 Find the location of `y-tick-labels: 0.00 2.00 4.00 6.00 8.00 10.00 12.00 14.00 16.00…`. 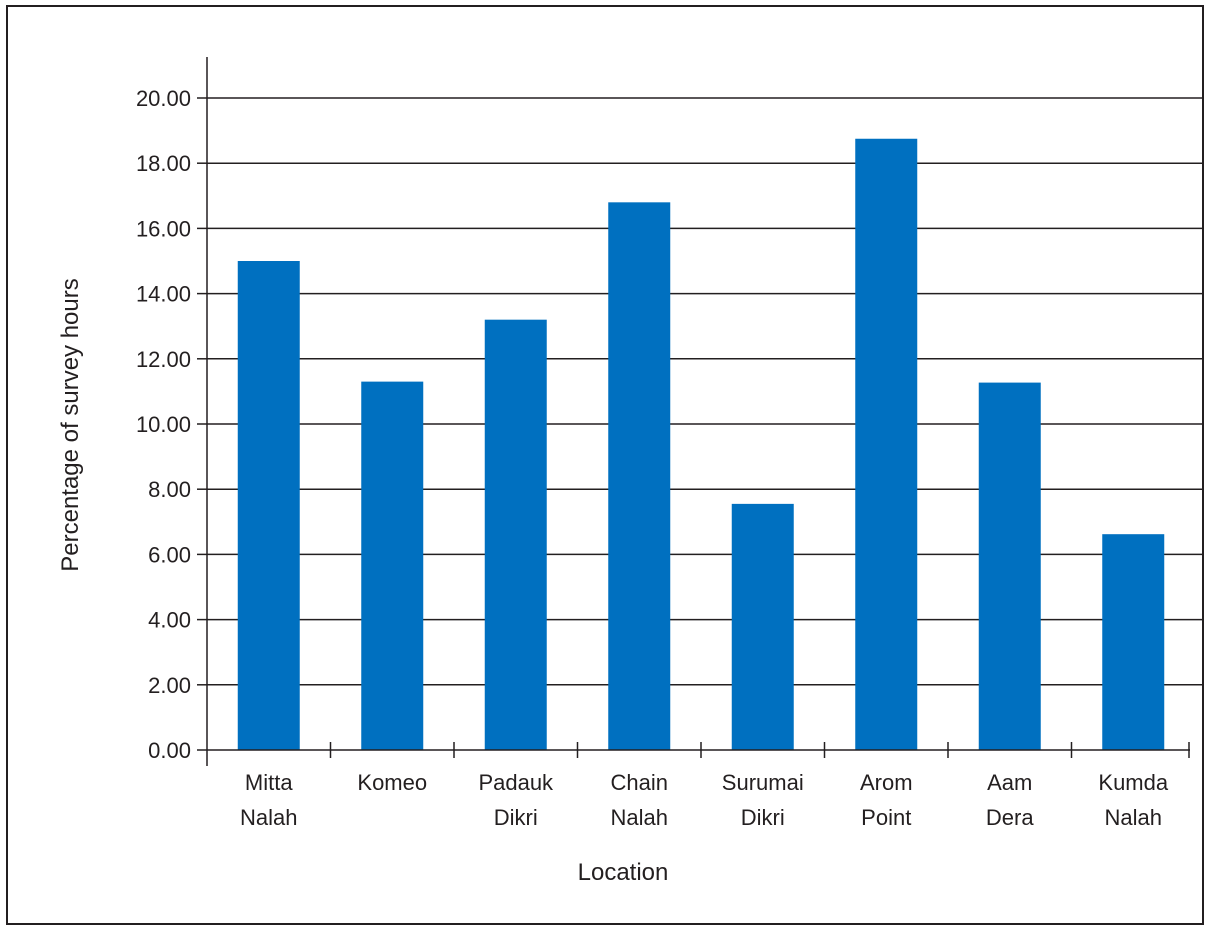

y-tick-labels: 0.00 2.00 4.00 6.00 8.00 10.00 12.00 14.00 16.00… is located at coordinates (163, 424).